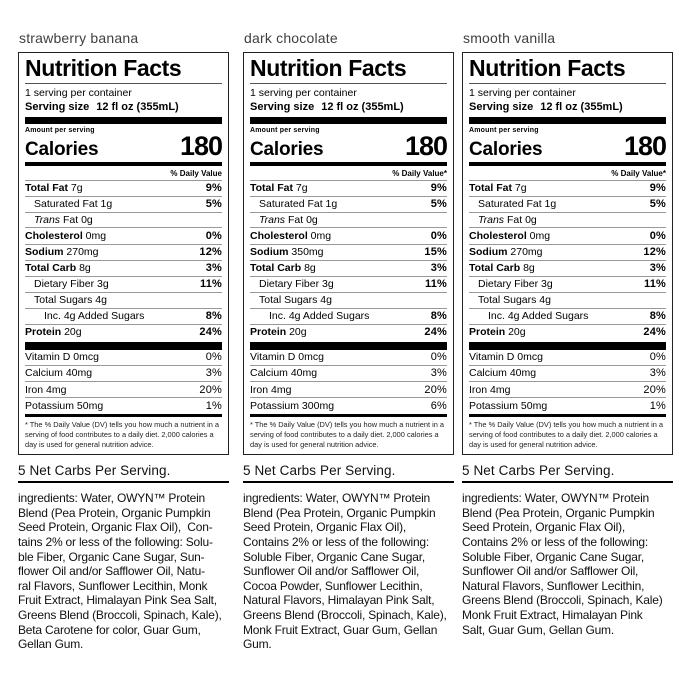 This screenshot has height=679, width=679. What do you see at coordinates (348, 269) in the screenshot?
I see `nutrient-row: Total Carb 8g 3%` at bounding box center [348, 269].